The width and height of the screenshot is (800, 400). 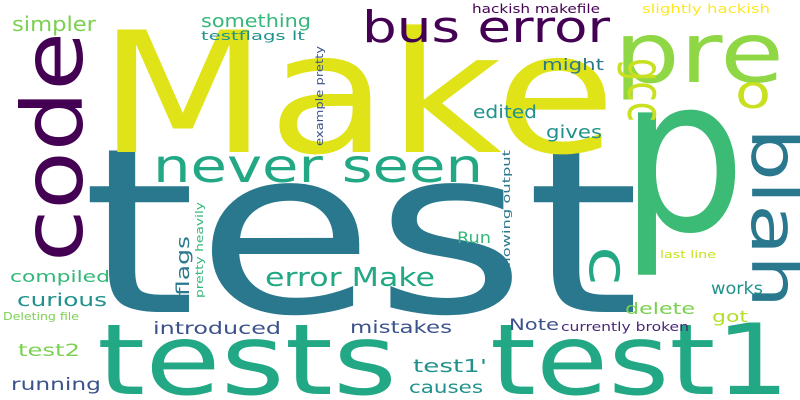 What do you see at coordinates (505, 112) in the screenshot?
I see `word-edited: edited` at bounding box center [505, 112].